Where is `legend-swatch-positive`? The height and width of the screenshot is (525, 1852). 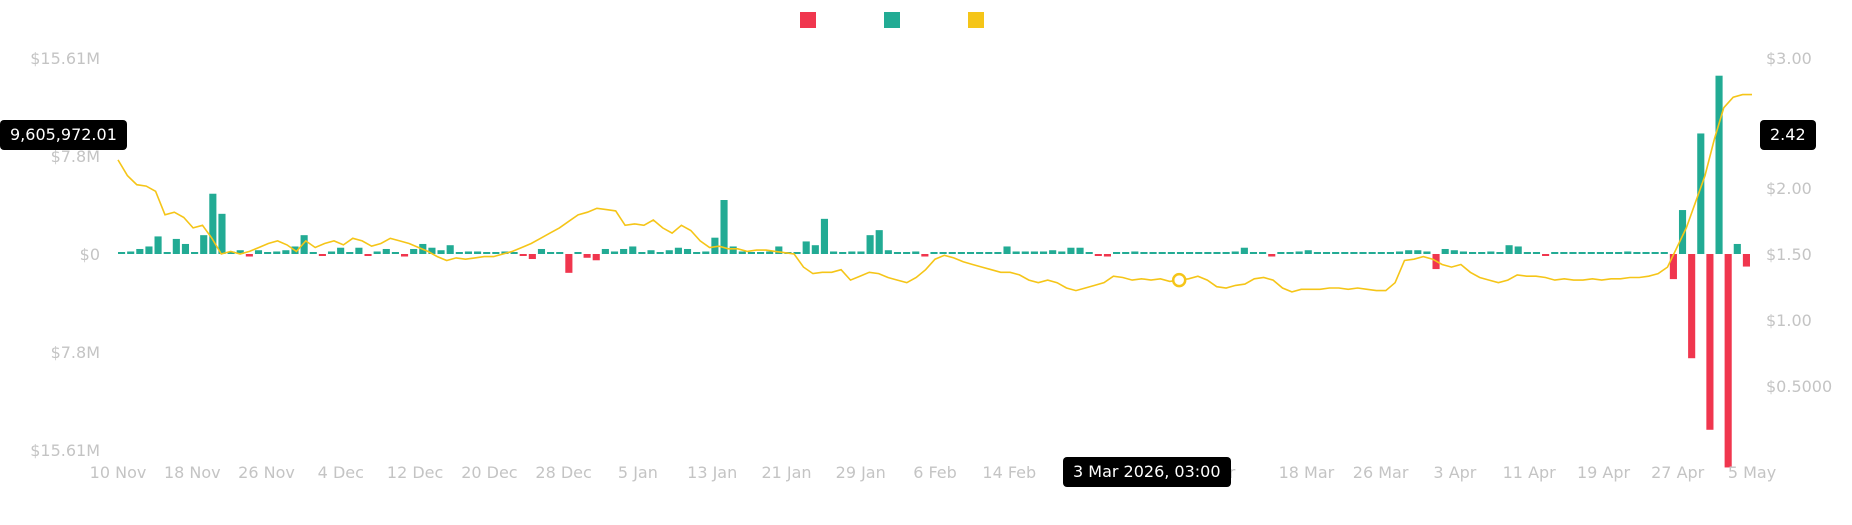
legend-swatch-positive is located at coordinates (892, 20).